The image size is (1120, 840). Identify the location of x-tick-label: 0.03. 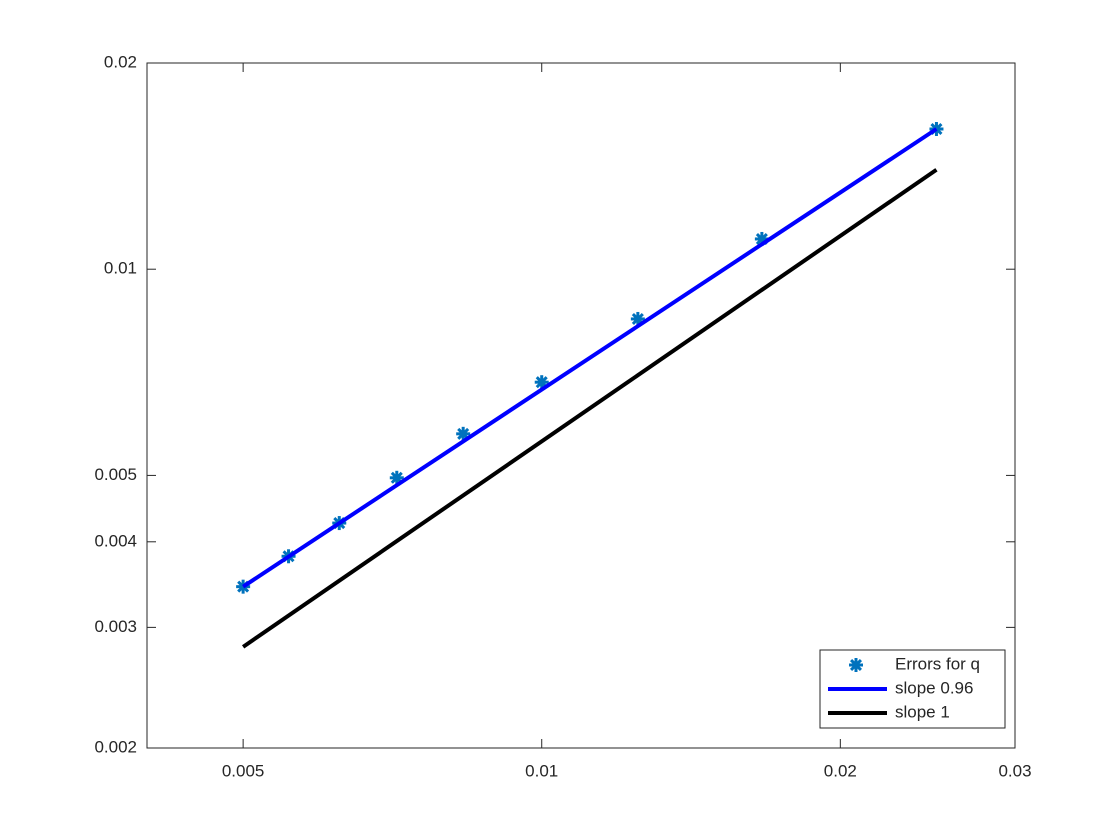
(1014, 770).